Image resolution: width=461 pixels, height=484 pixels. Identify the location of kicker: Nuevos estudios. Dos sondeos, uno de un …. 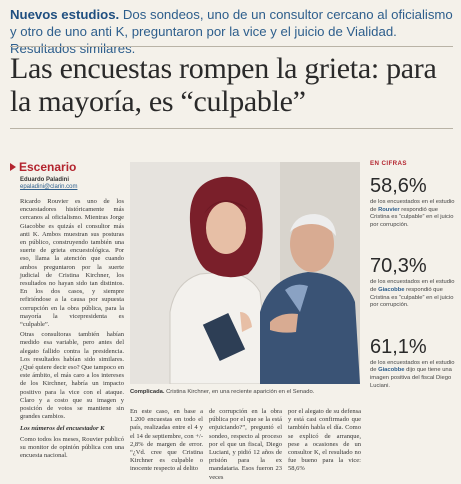
(231, 31).